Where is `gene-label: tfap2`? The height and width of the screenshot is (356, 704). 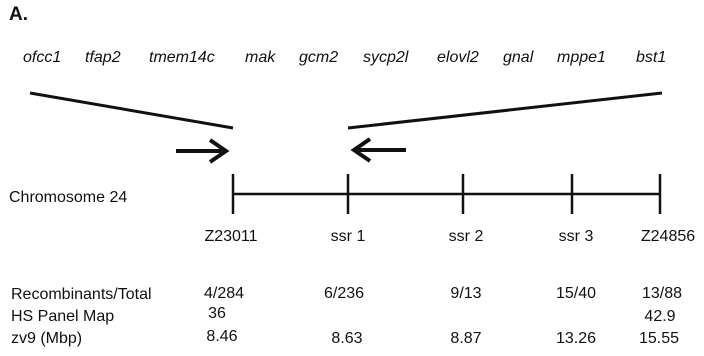 gene-label: tfap2 is located at coordinates (103, 57).